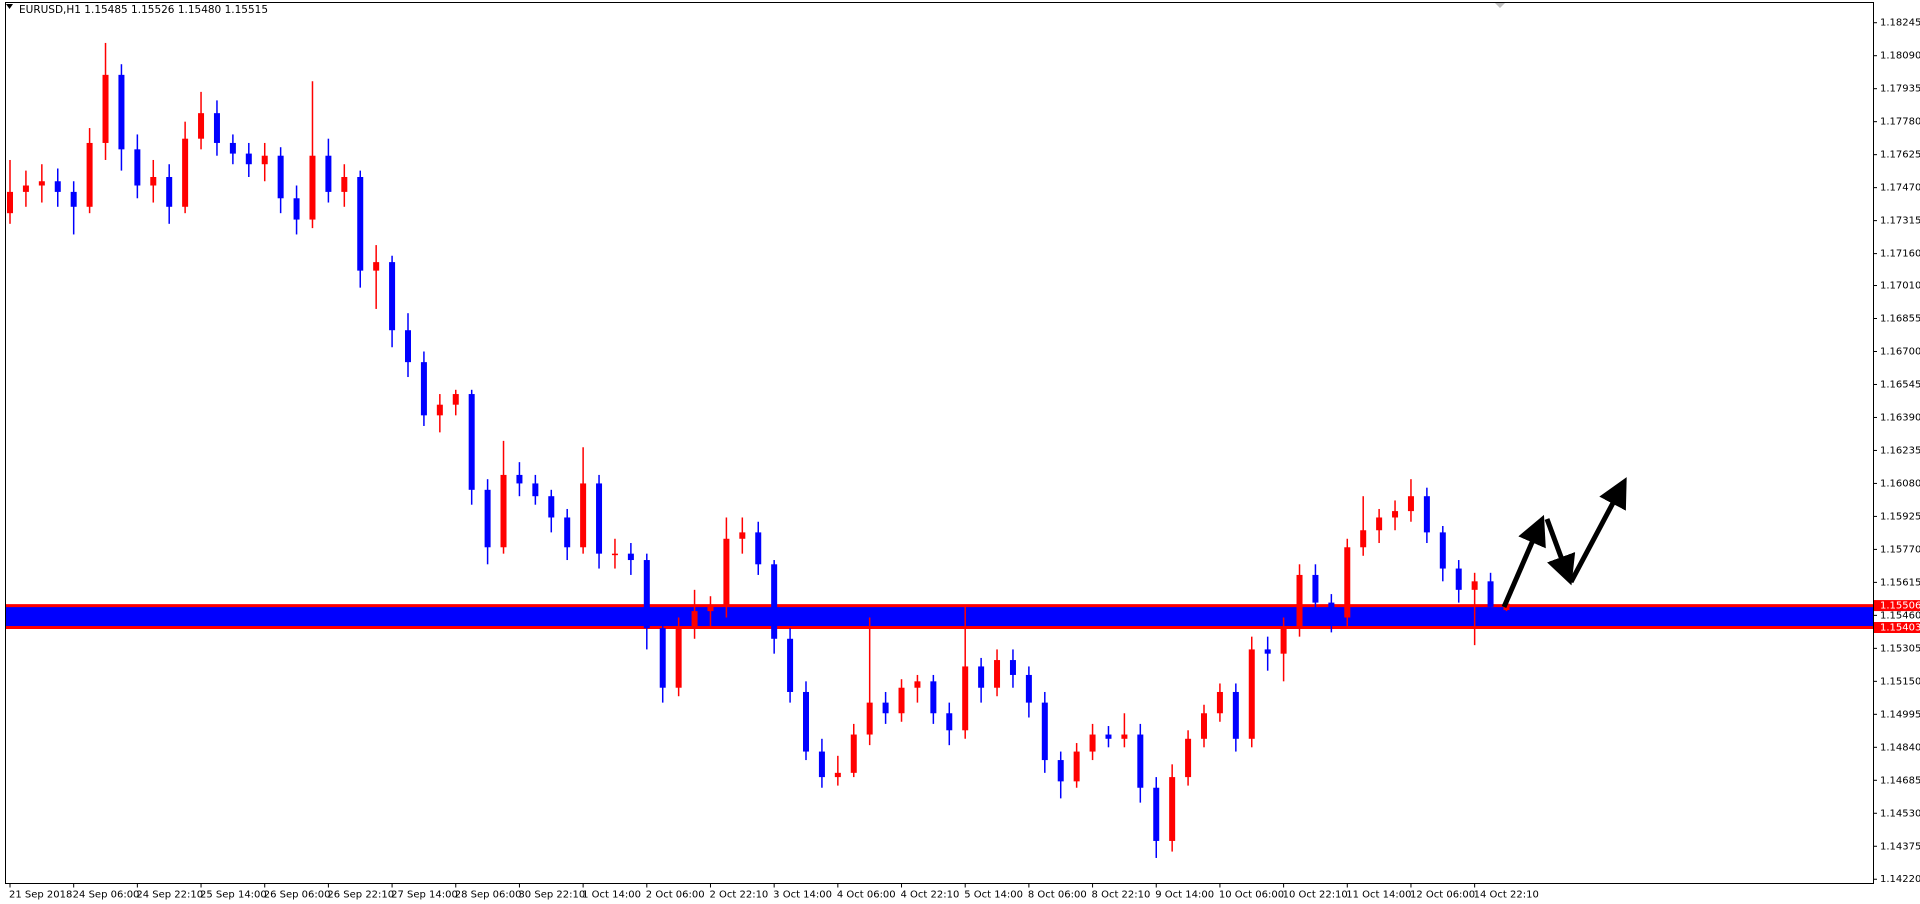 This screenshot has height=904, width=1920. Describe the element at coordinates (1900, 879) in the screenshot. I see `y-tick-label: 1.14220` at that location.